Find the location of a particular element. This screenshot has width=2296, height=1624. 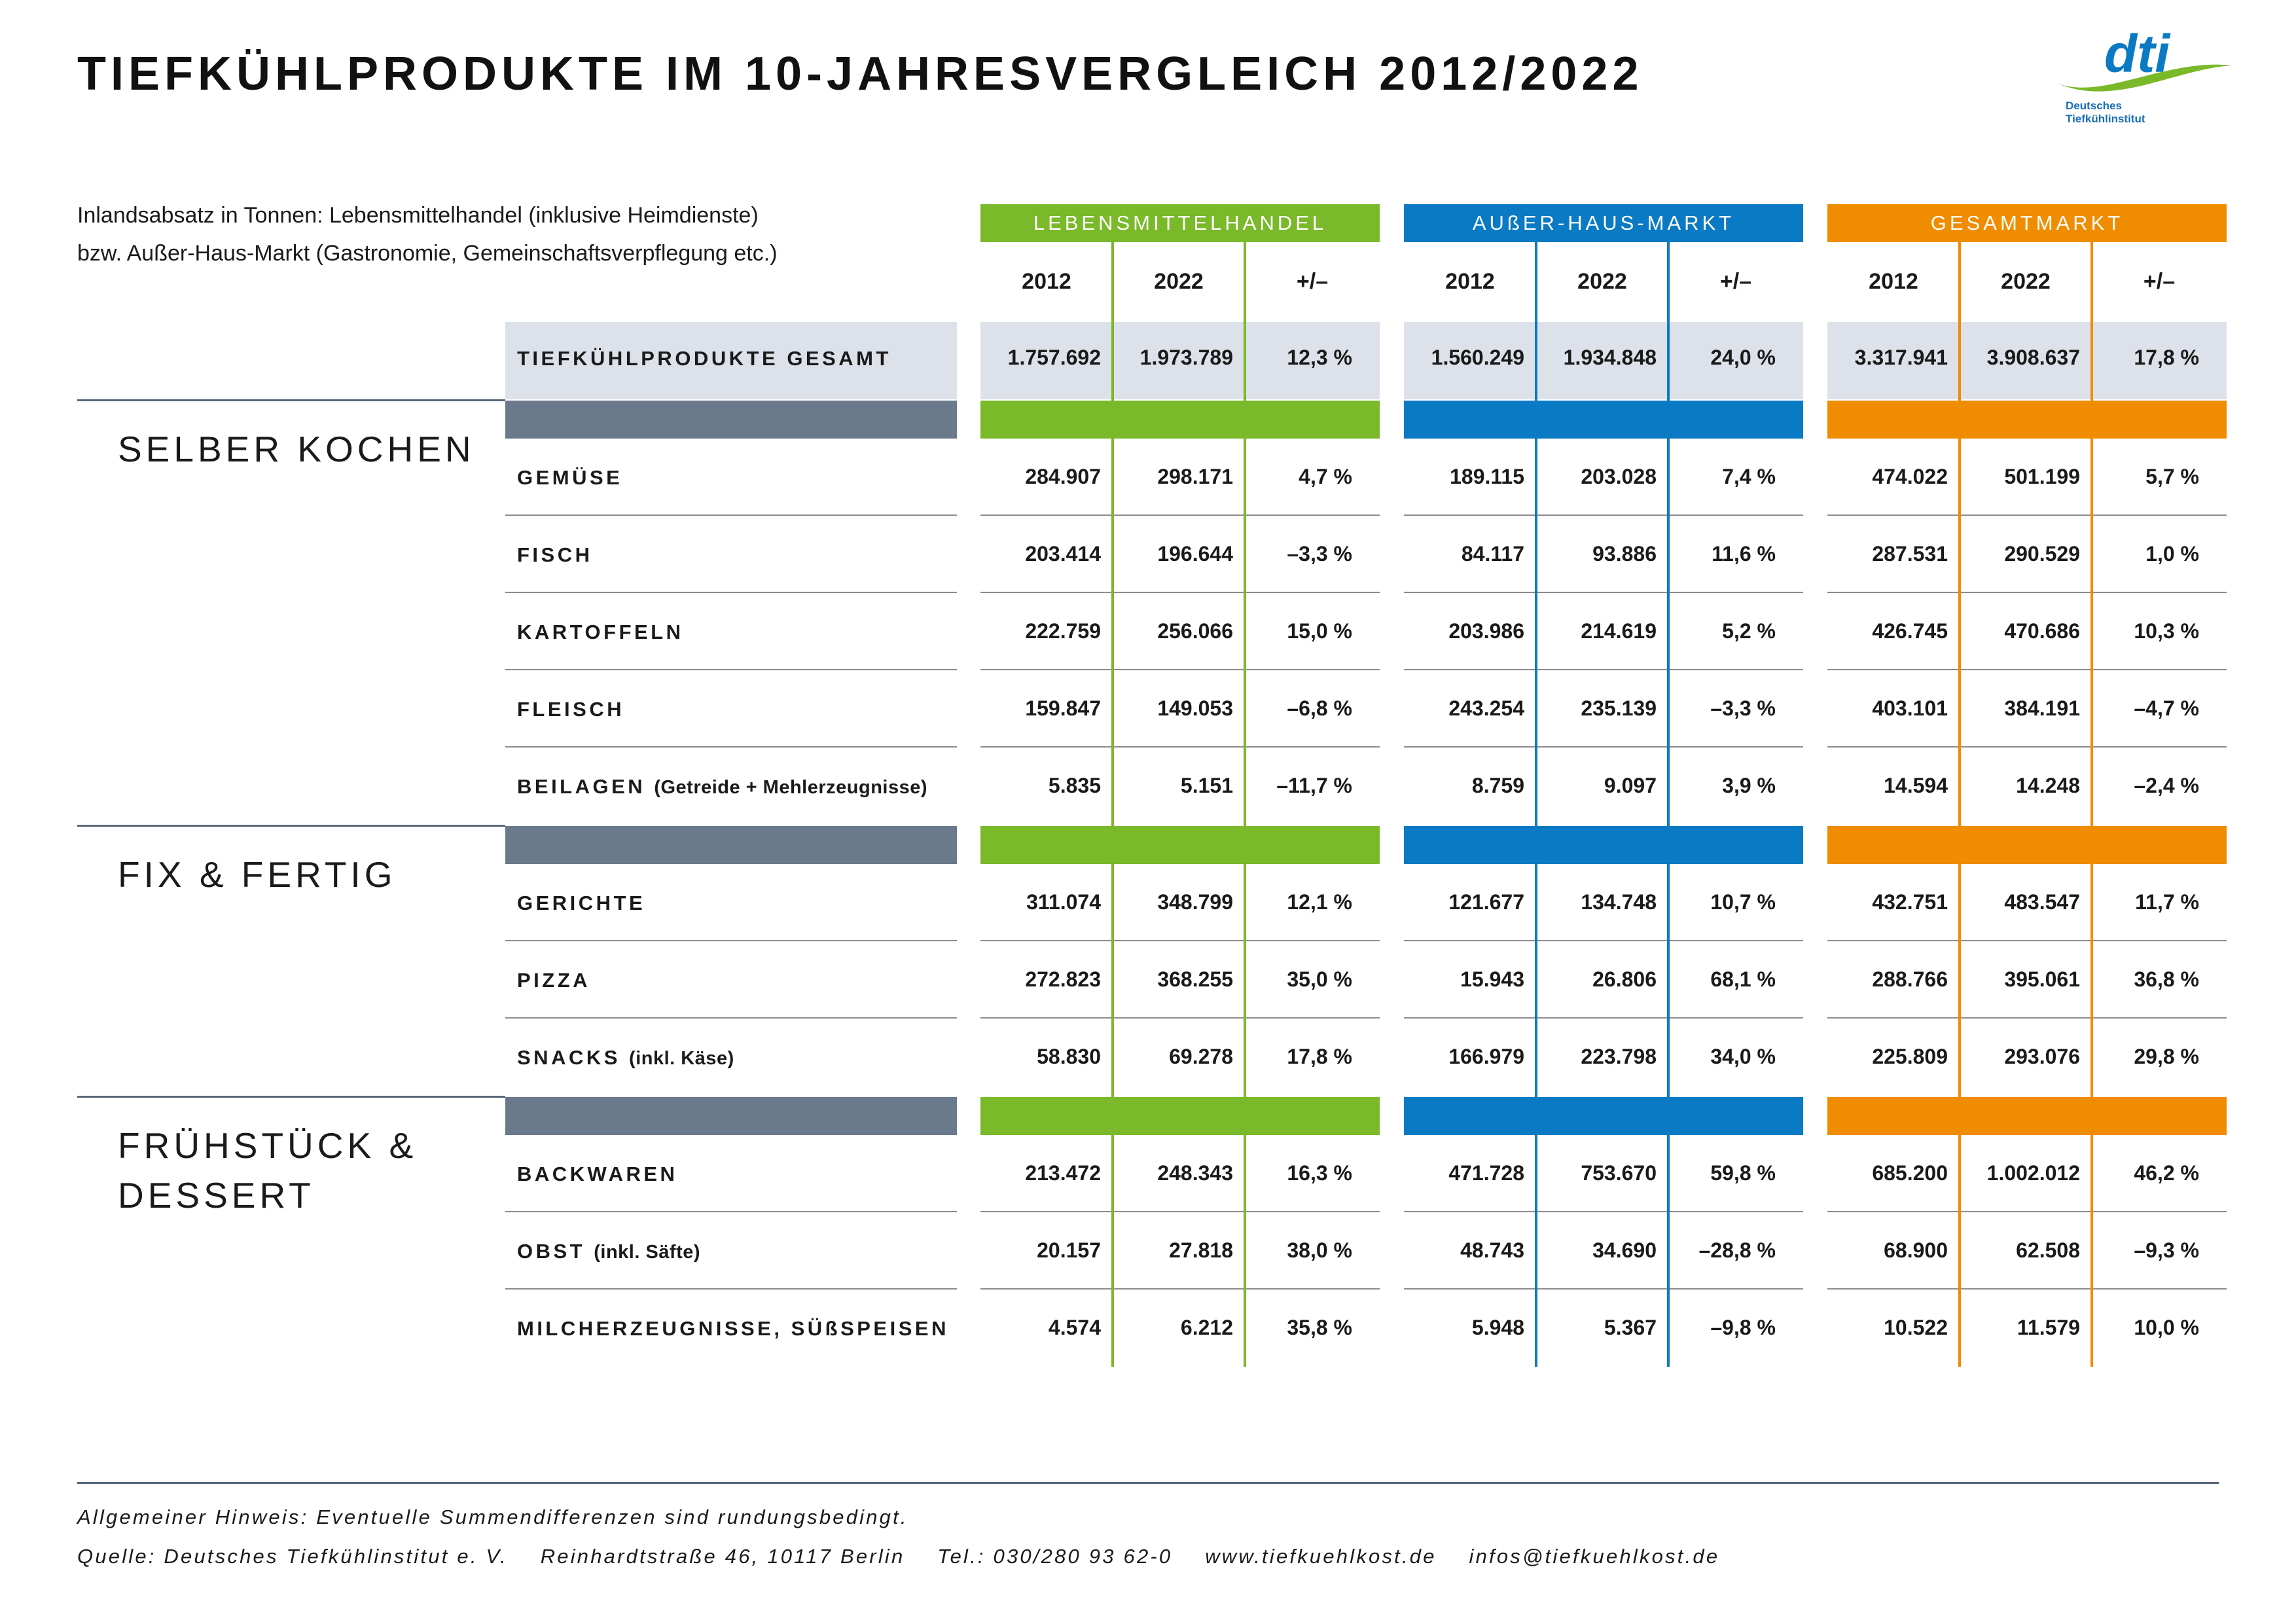

value-cell: 1.934.848 is located at coordinates (1610, 357).